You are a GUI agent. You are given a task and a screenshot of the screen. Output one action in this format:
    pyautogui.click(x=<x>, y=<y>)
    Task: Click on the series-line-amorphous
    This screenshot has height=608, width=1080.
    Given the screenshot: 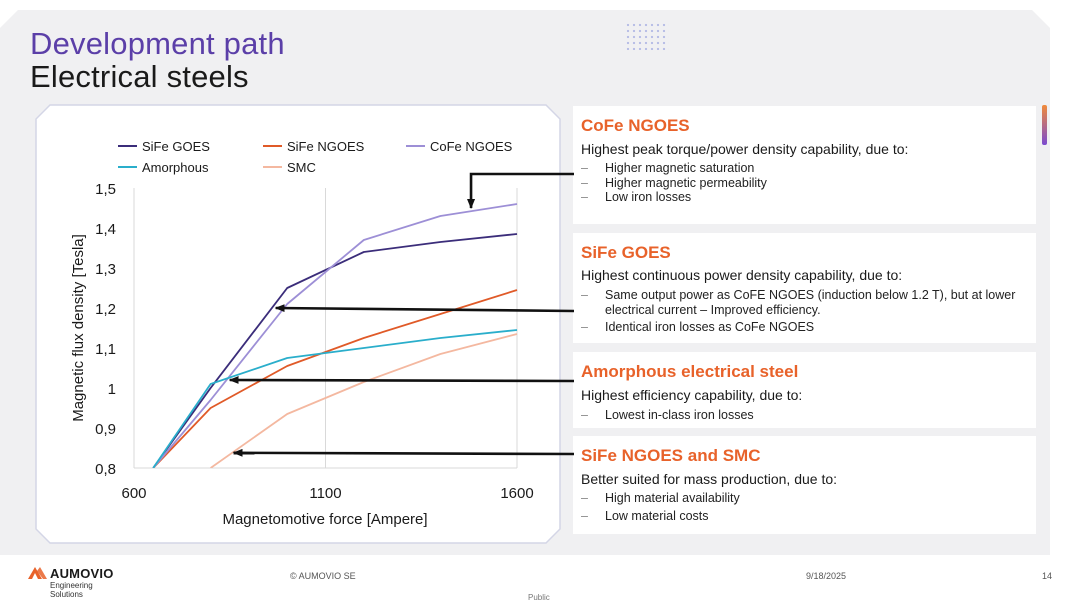 What is the action you would take?
    pyautogui.click(x=335, y=398)
    